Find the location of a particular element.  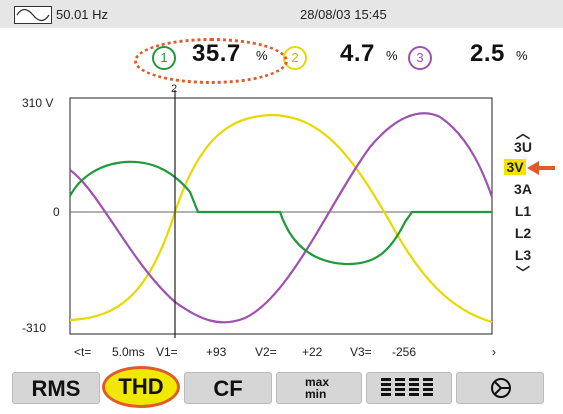

readout-v1-label: V1= is located at coordinates (167, 352).